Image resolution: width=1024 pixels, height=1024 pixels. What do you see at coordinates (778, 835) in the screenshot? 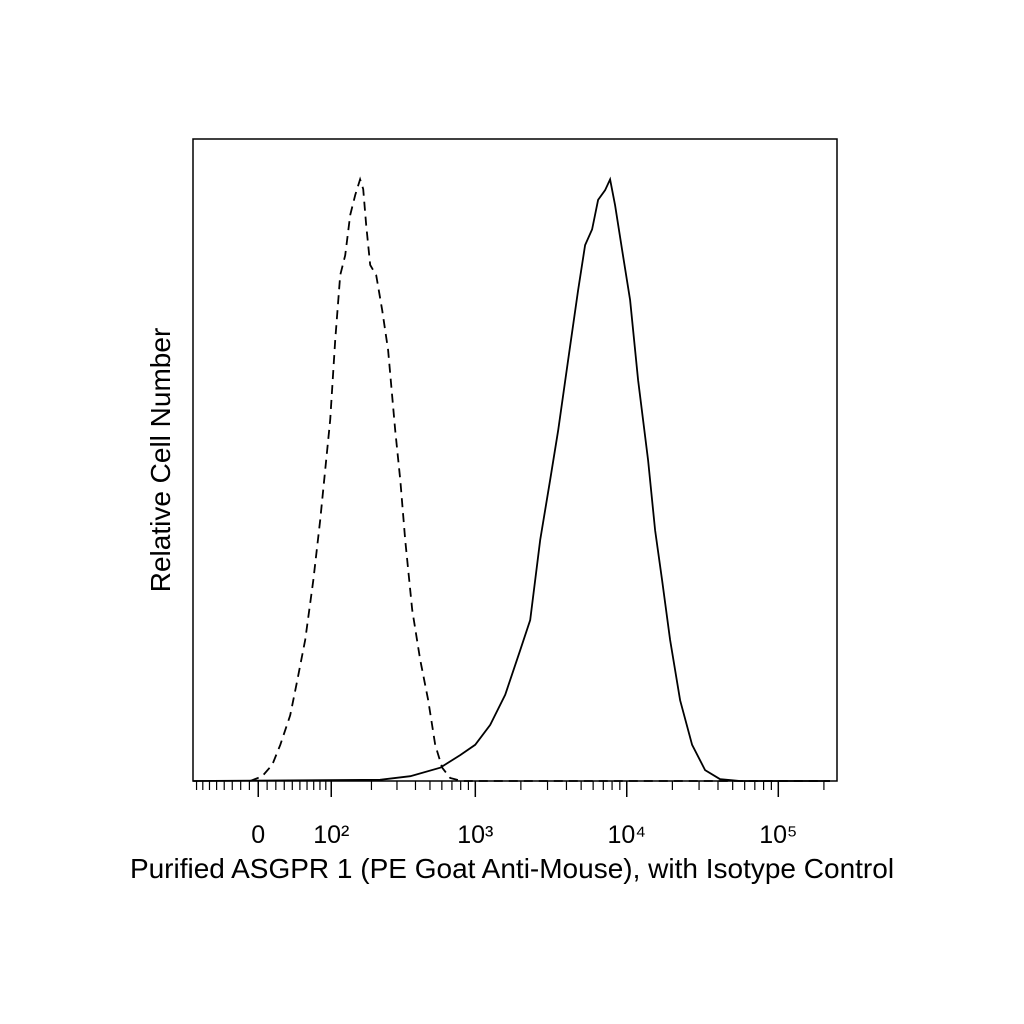
I see `x-tick-label: 10⁵` at bounding box center [778, 835].